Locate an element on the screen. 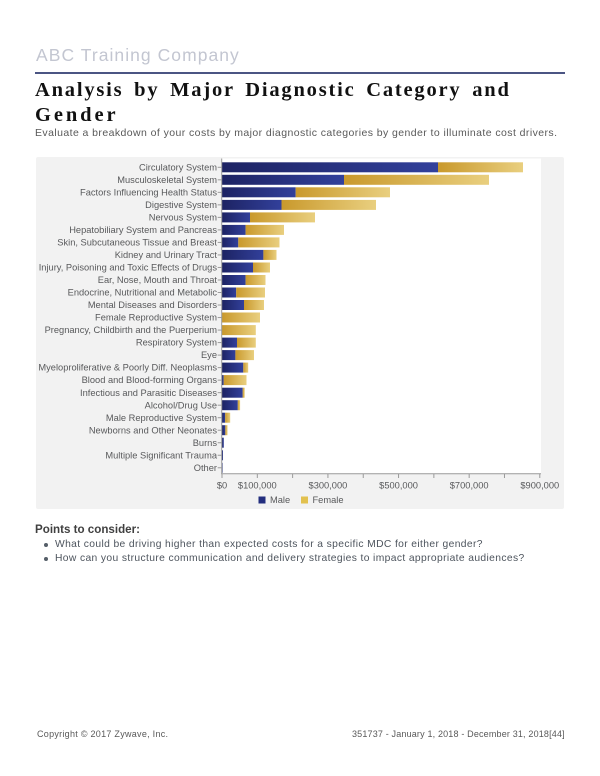  svg-text: Circulatory System is located at coordinates (178, 167).